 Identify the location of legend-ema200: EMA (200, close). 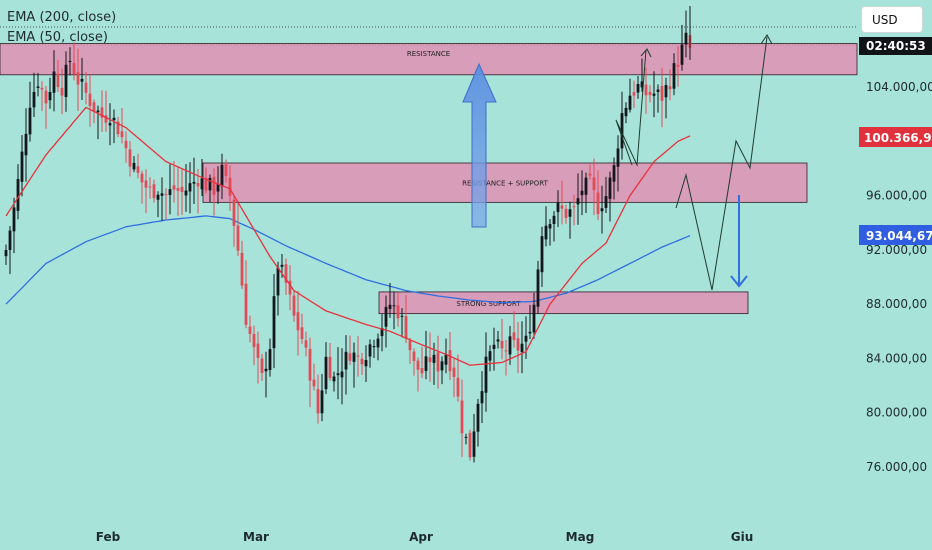
(61, 17).